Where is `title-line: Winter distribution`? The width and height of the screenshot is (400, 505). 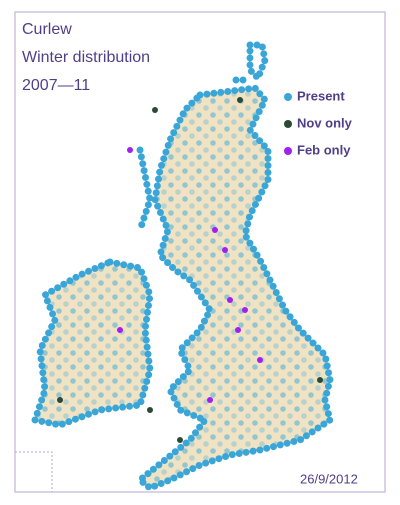
title-line: Winter distribution is located at coordinates (86, 57).